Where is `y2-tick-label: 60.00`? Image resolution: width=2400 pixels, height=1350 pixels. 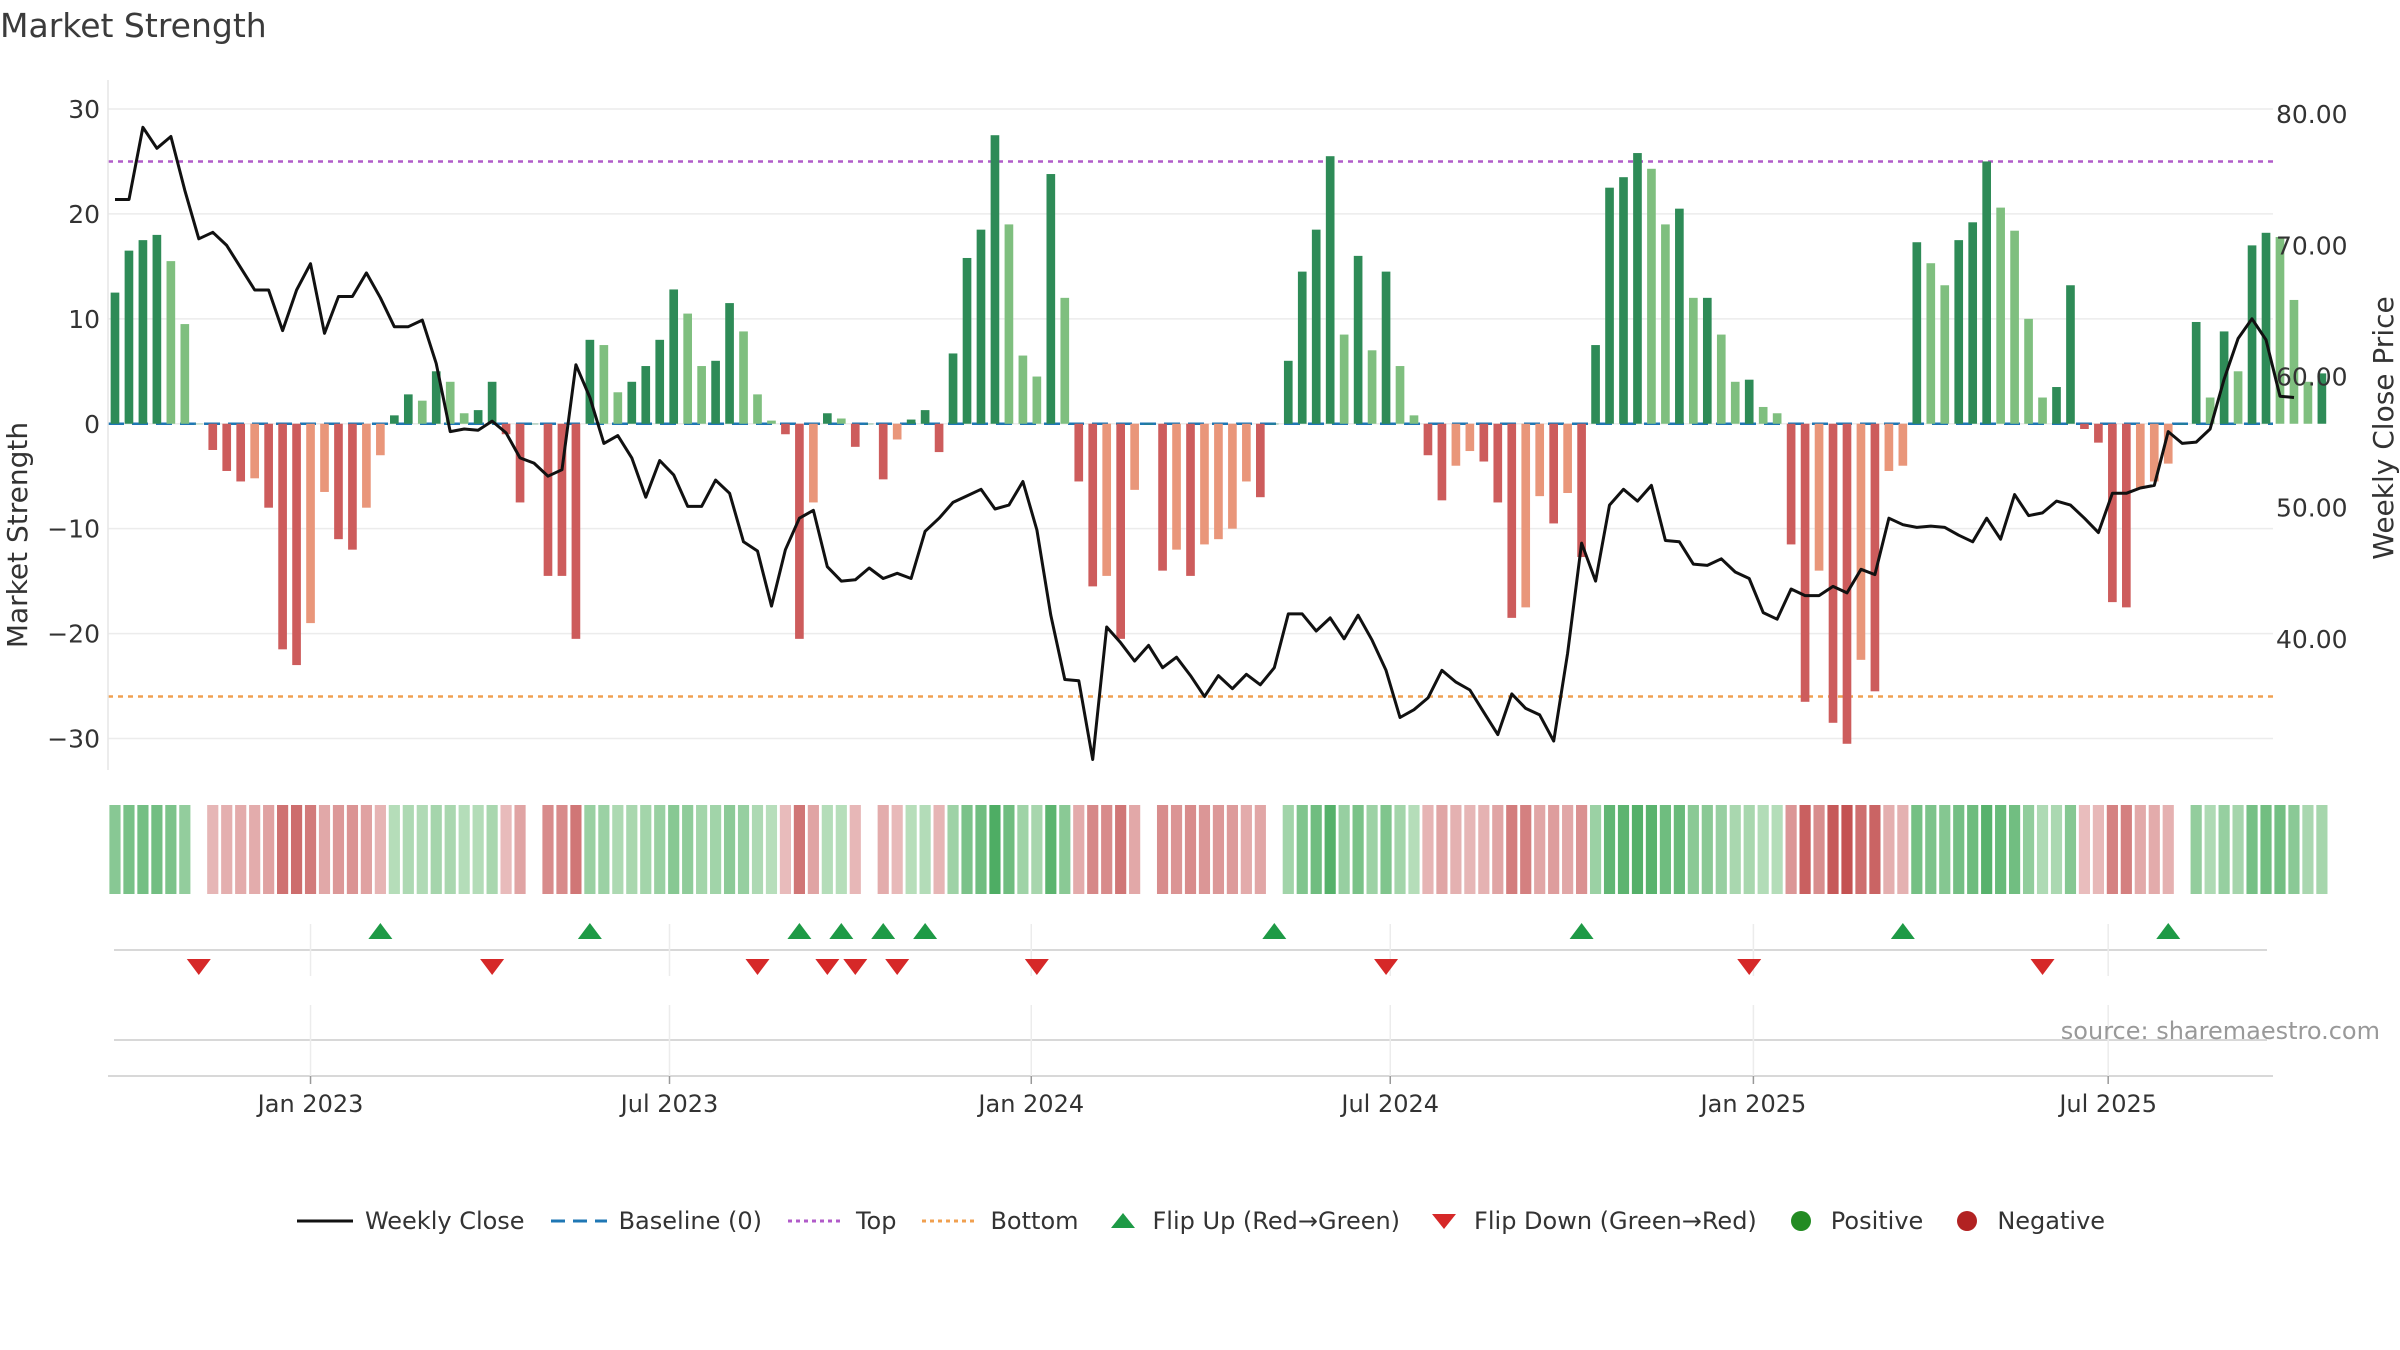 y2-tick-label: 60.00 is located at coordinates (2312, 377).